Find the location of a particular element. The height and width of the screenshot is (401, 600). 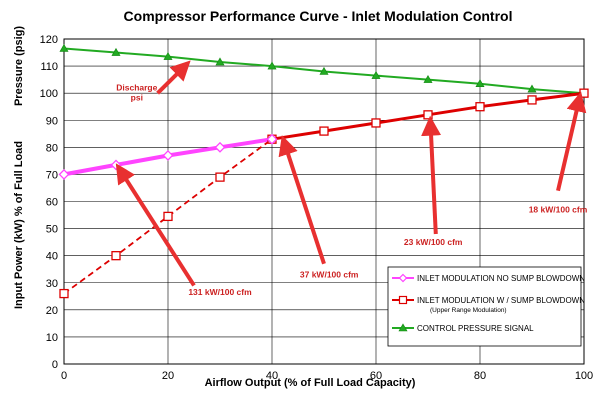

y-tick-label: 80 is located at coordinates (52, 148).